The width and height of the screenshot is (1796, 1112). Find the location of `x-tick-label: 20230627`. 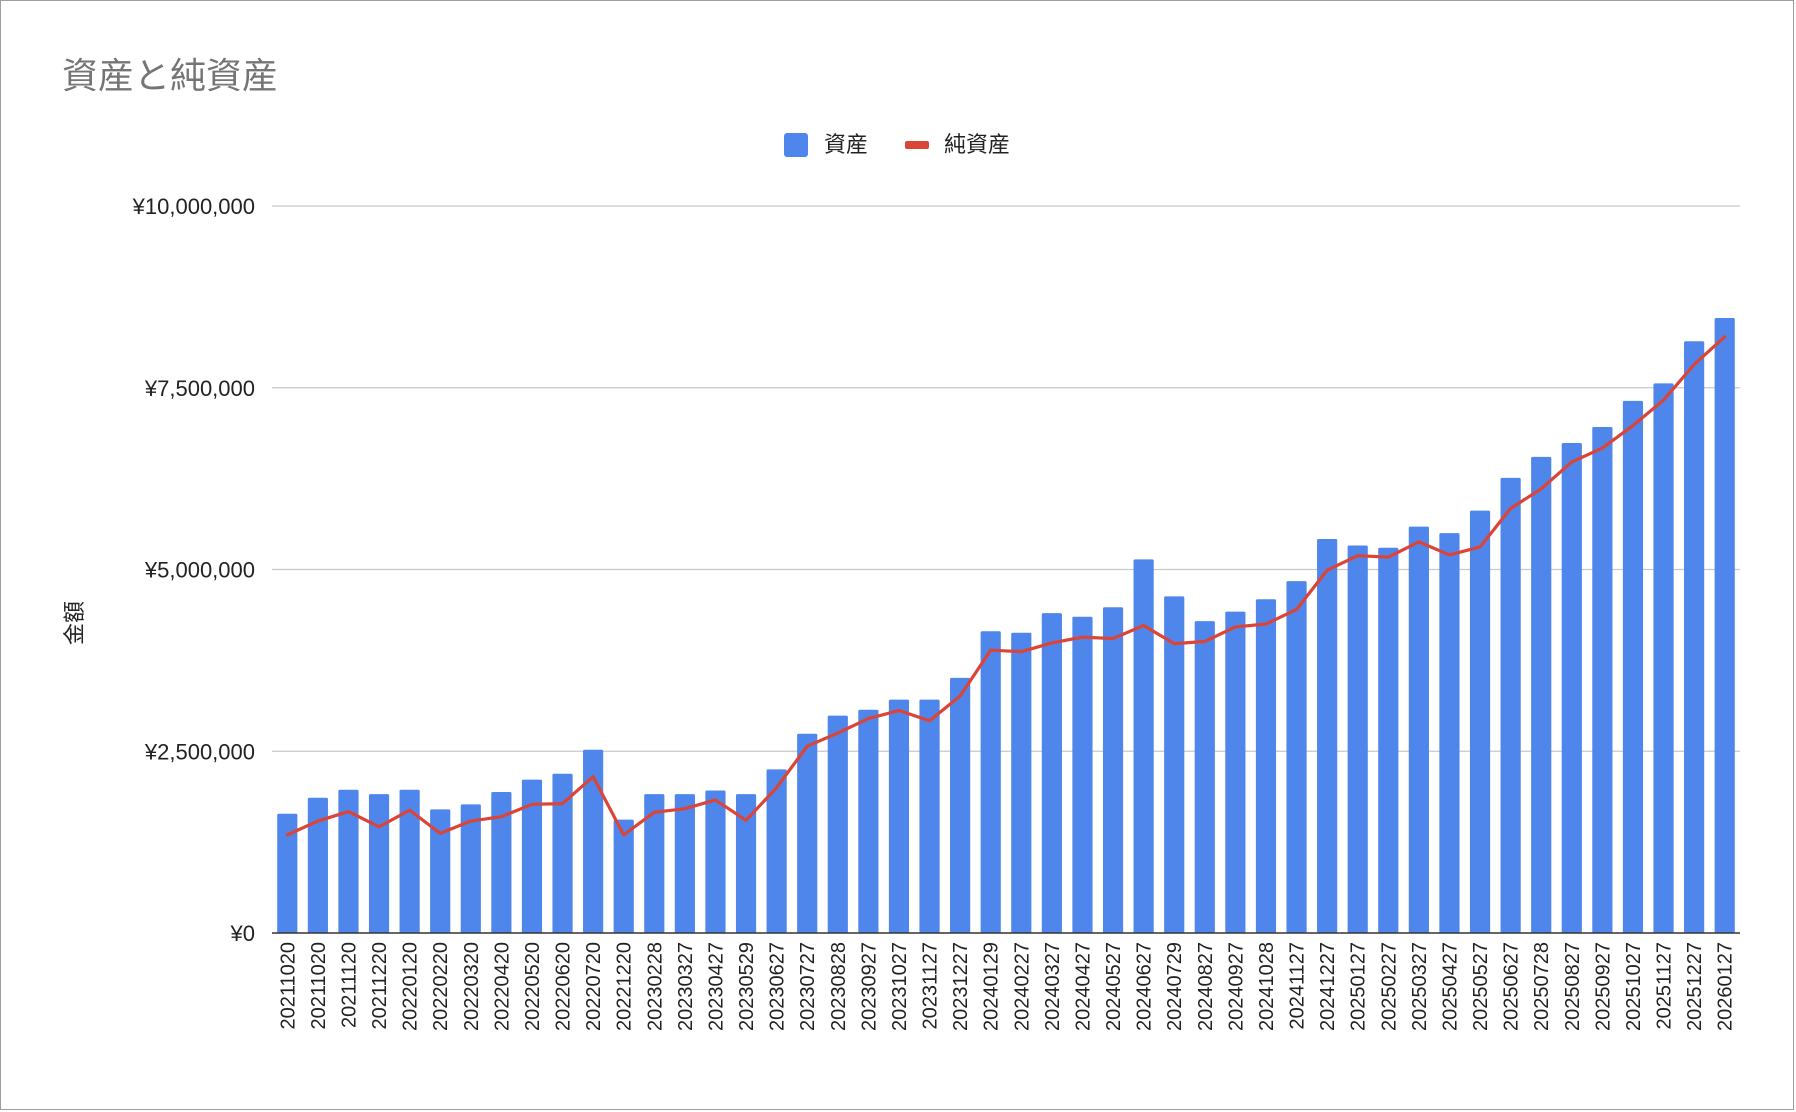

x-tick-label: 20230627 is located at coordinates (778, 986).